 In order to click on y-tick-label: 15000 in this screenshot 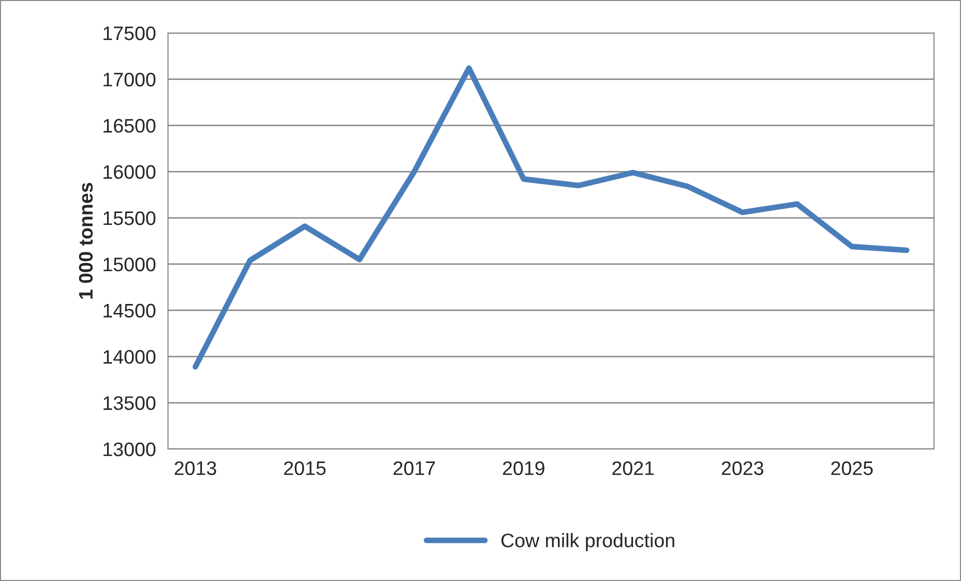, I will do `click(130, 265)`.